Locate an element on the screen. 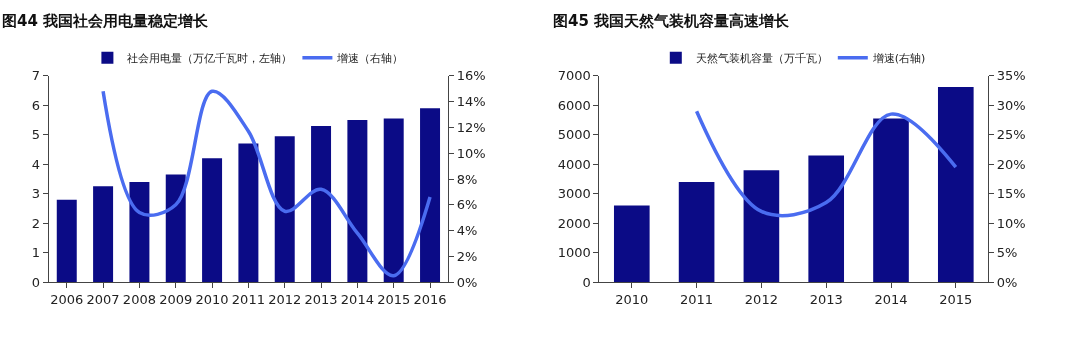 The width and height of the screenshot is (1080, 359). y2-tick-label: 25% is located at coordinates (1011, 135).